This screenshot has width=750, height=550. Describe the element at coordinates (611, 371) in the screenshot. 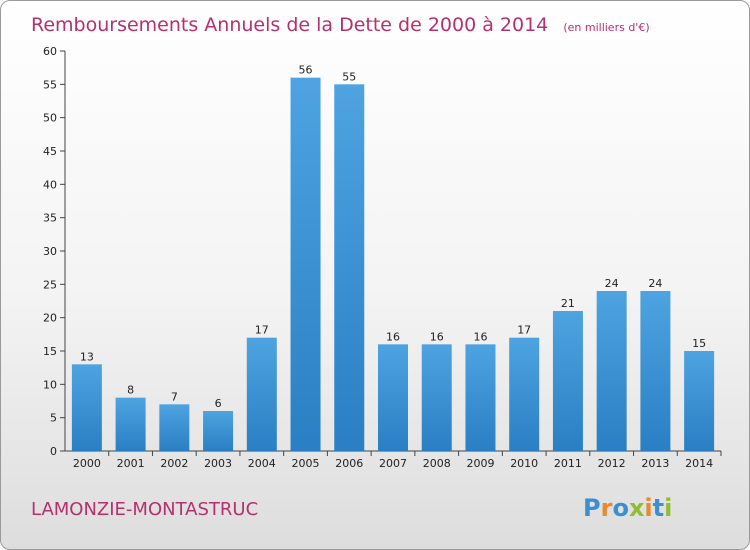

I see `bar-2012` at that location.